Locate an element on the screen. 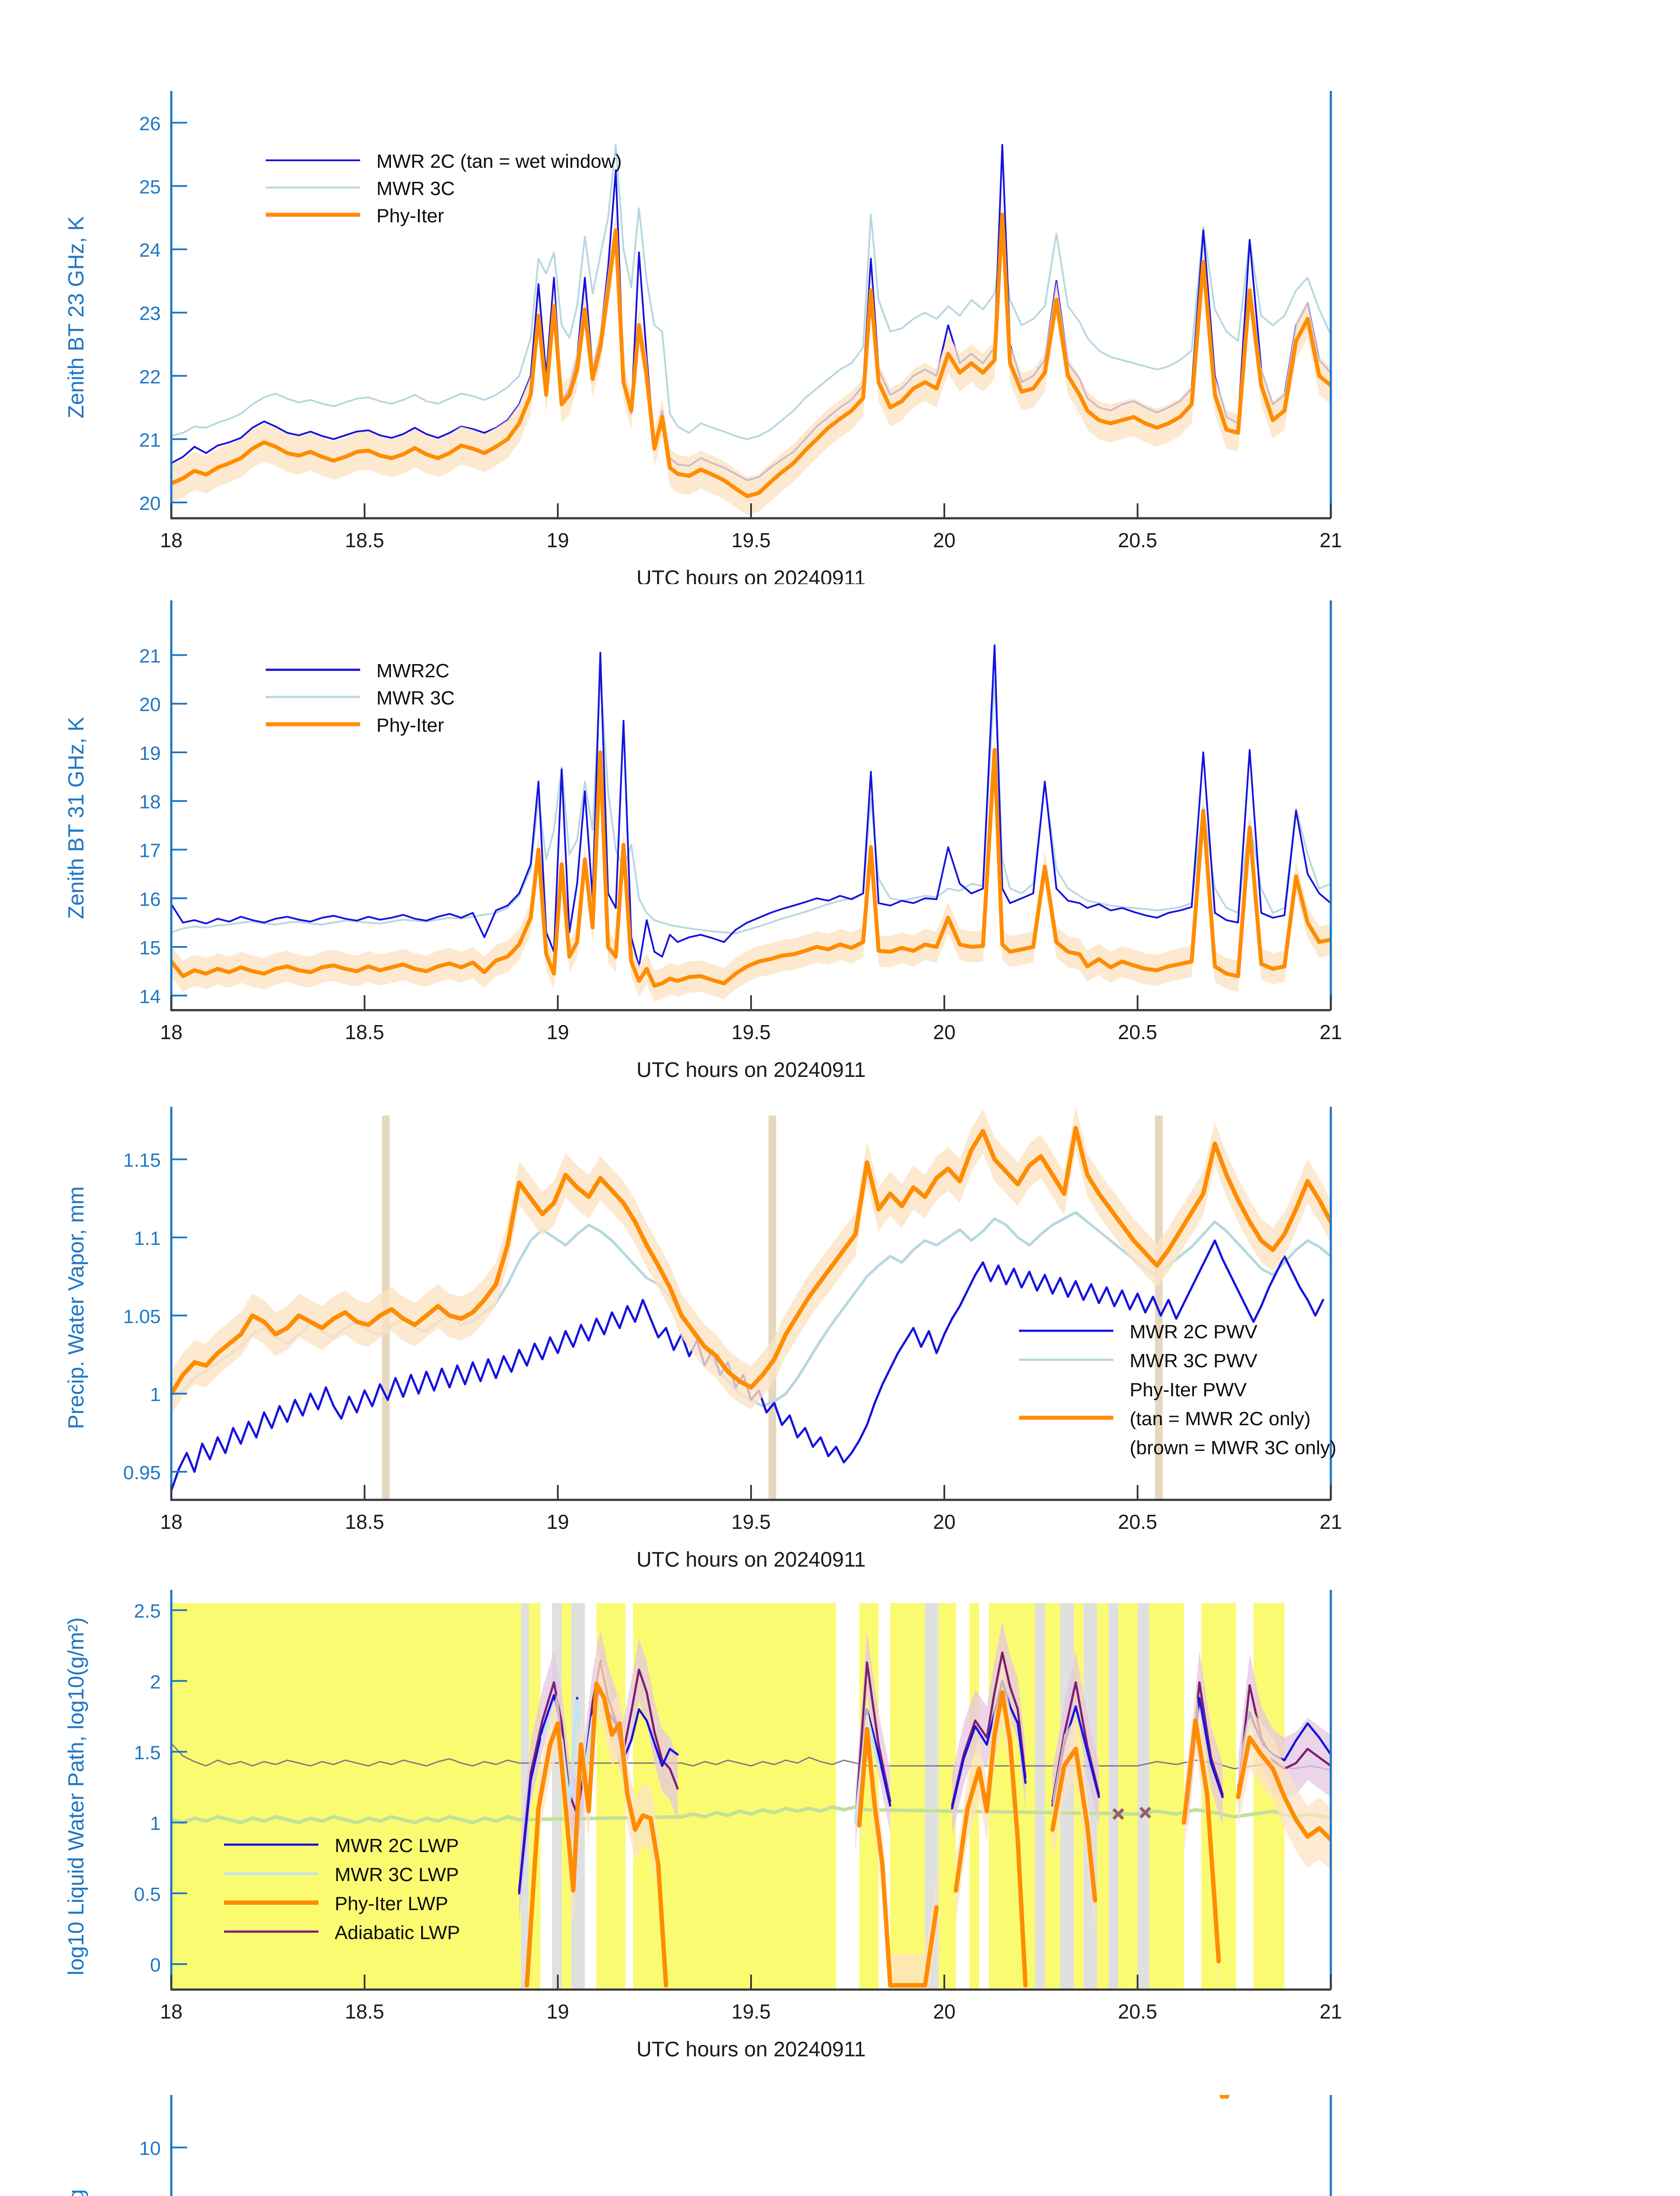 The image size is (1680, 2196). y-tick-label: 1.1 is located at coordinates (147, 1238).